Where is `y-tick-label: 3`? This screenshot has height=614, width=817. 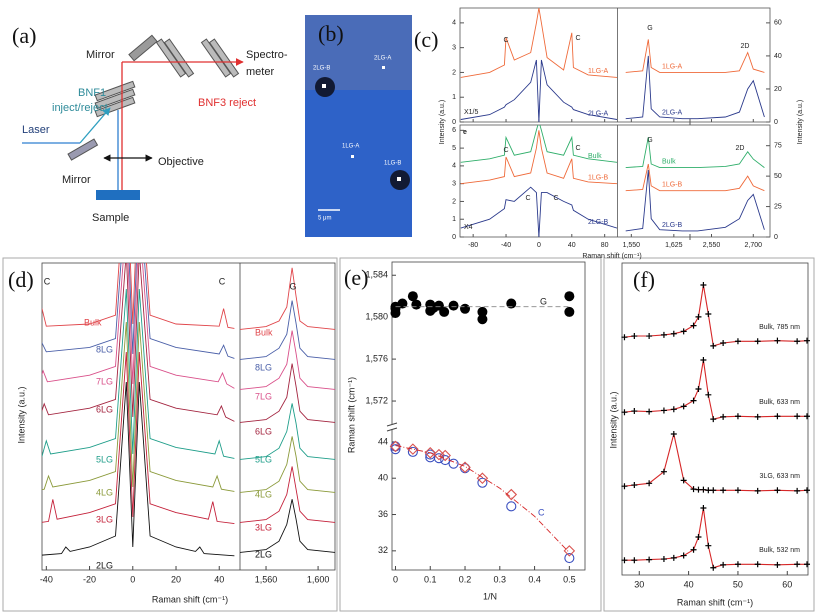 y-tick-label: 3 is located at coordinates (454, 47).